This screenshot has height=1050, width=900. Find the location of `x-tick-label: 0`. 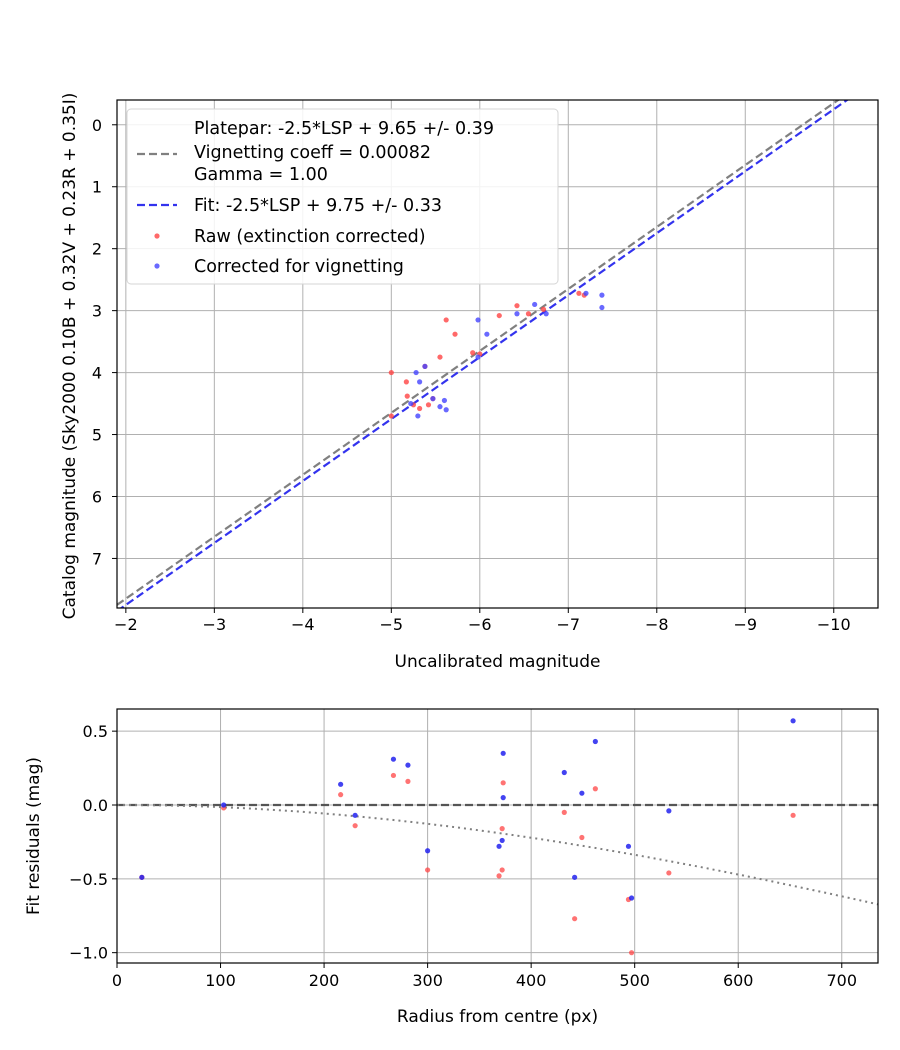

x-tick-label: 0 is located at coordinates (117, 980).